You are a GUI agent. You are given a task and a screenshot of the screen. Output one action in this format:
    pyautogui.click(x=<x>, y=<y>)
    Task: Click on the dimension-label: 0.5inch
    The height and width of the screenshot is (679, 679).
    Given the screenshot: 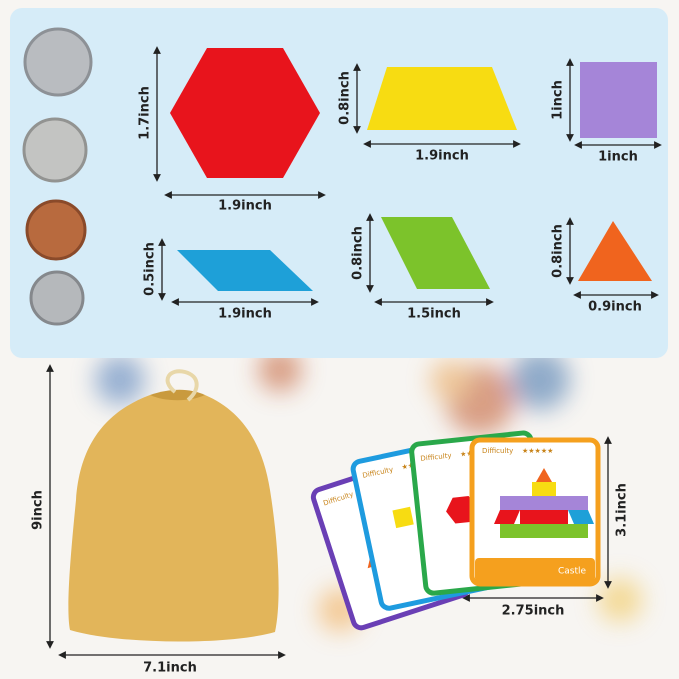 What is the action you would take?
    pyautogui.click(x=150, y=269)
    